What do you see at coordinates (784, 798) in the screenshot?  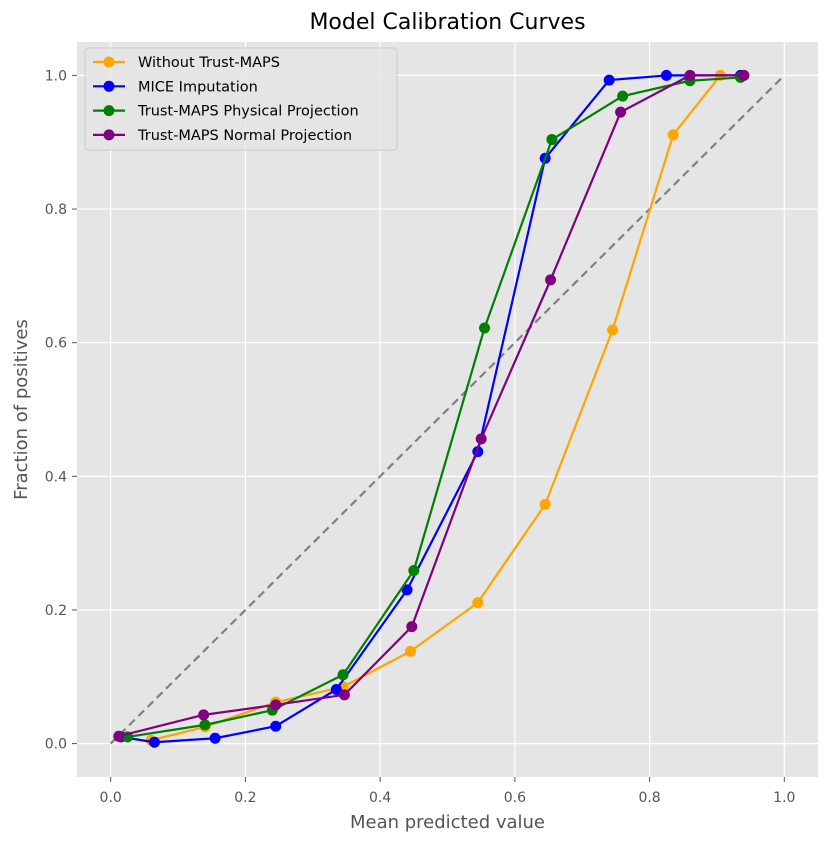 I see `x-tick-label: 1.0` at bounding box center [784, 798].